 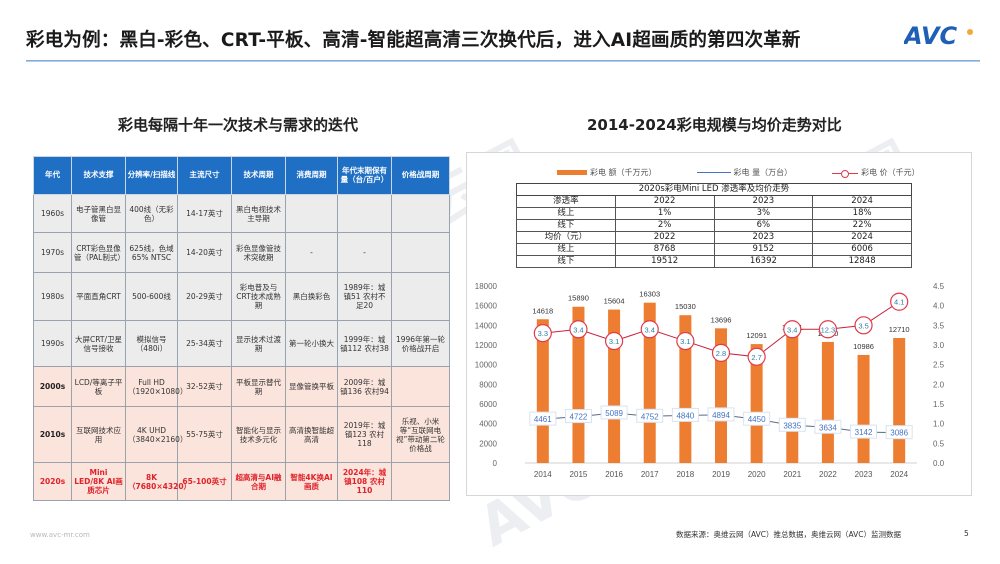 I want to click on table-row: 线下 19512 16392 12848, so click(x=714, y=261).